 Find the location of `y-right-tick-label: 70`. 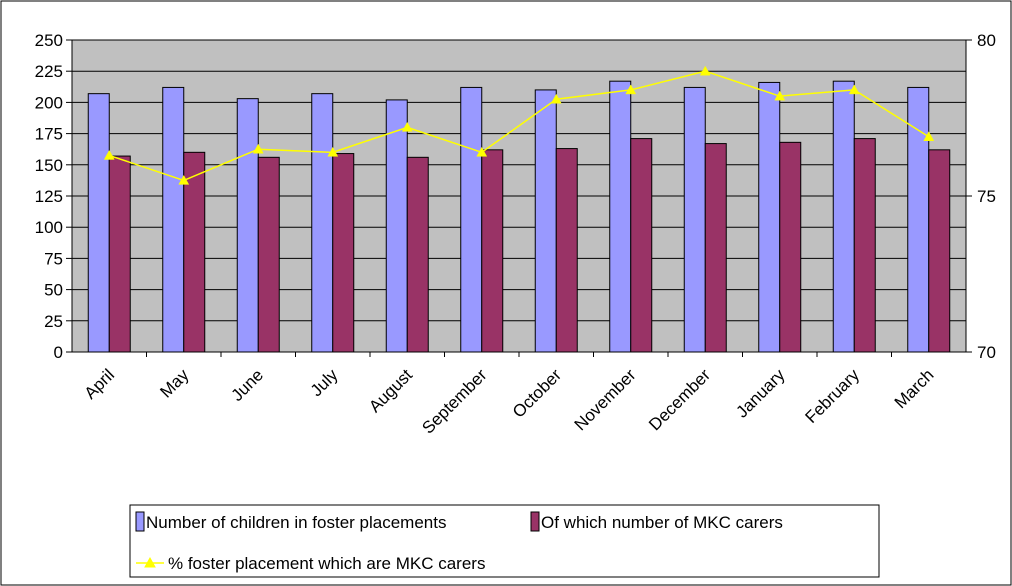

y-right-tick-label: 70 is located at coordinates (986, 352).